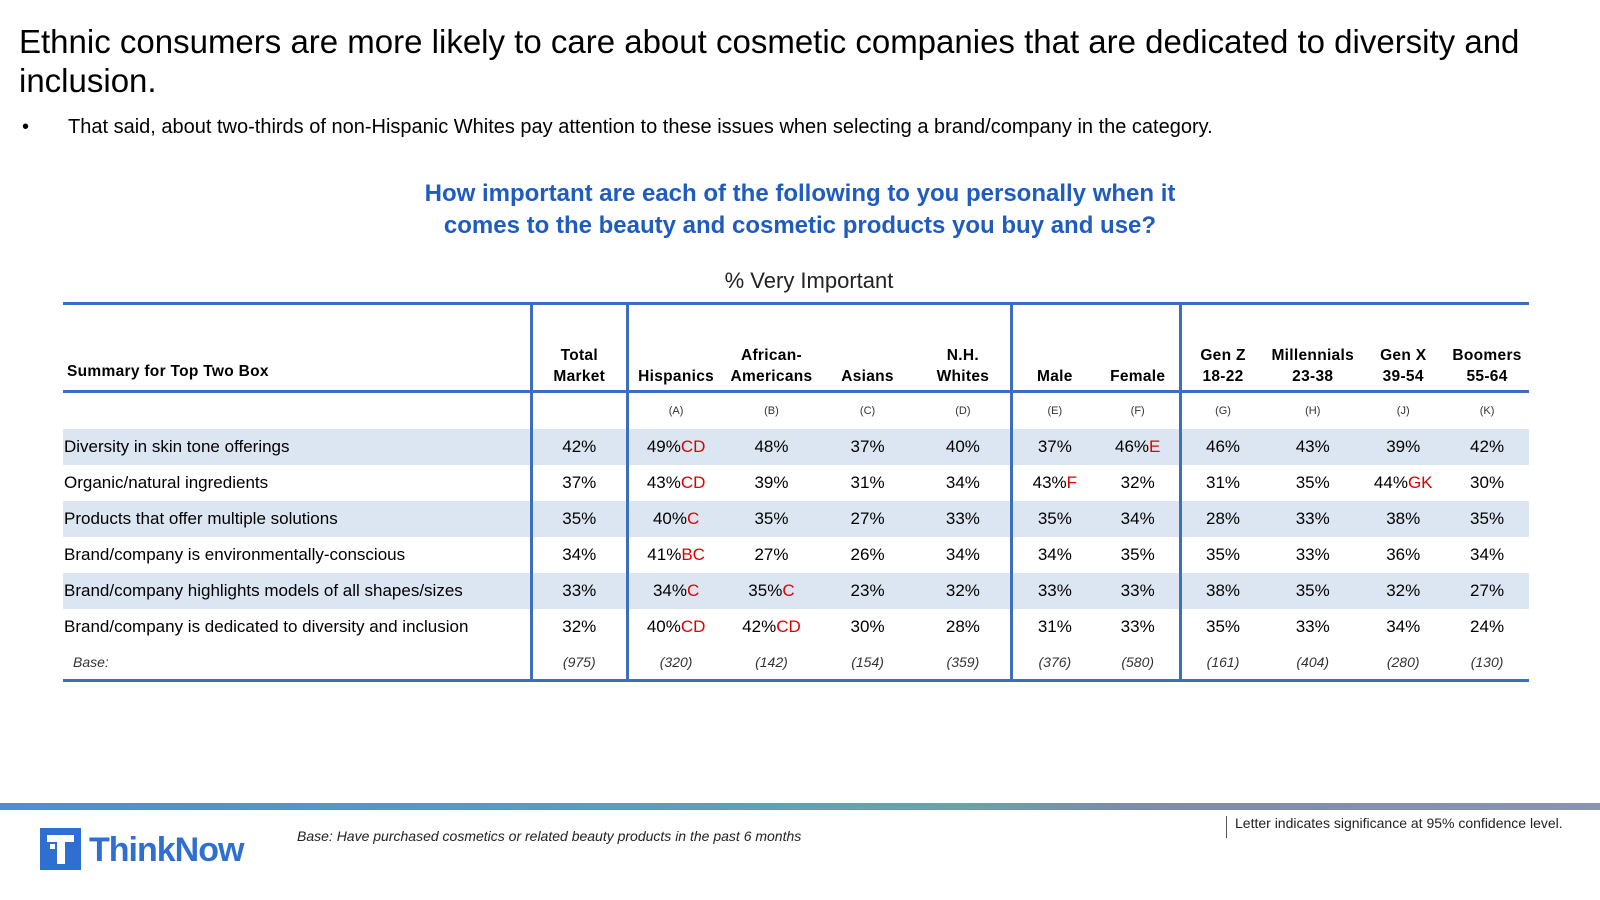 This screenshot has width=1600, height=900. What do you see at coordinates (1053, 663) in the screenshot?
I see `base-value: (376)` at bounding box center [1053, 663].